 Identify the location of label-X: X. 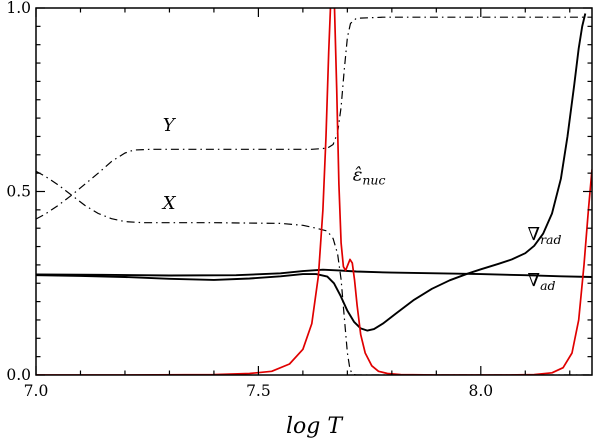
(169, 203).